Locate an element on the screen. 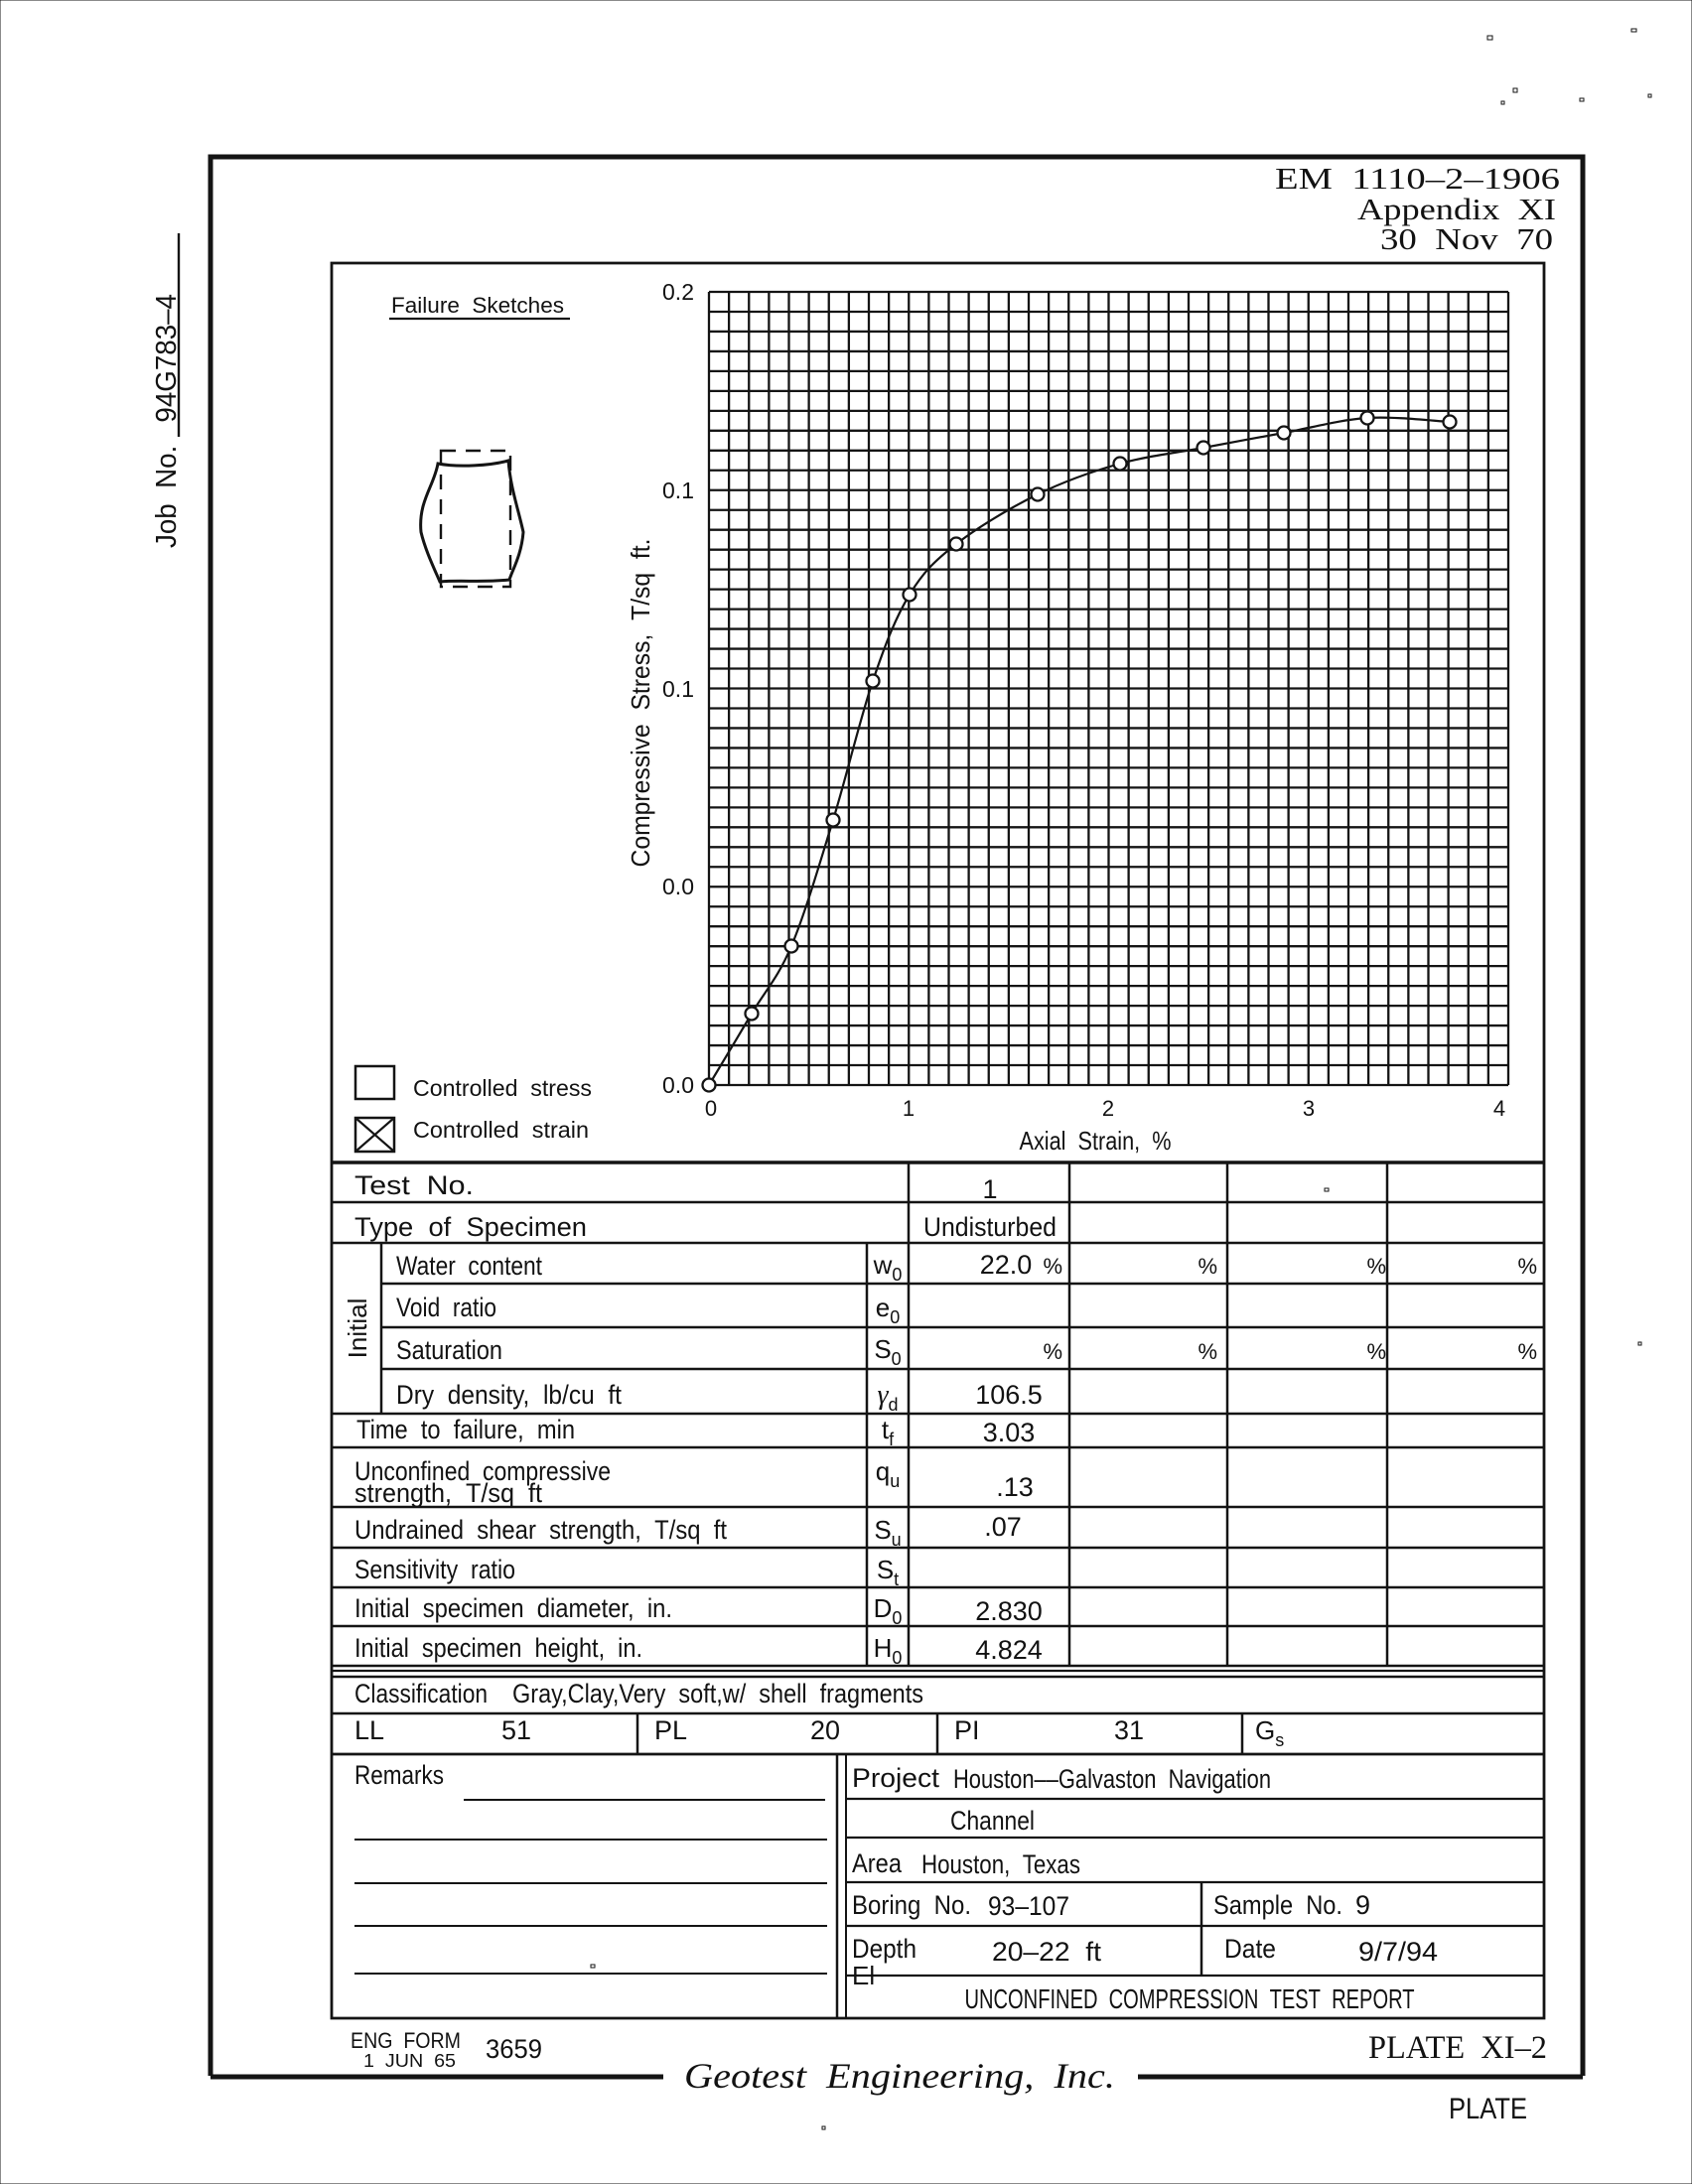  svg-text: Boring No. is located at coordinates (911, 1905).